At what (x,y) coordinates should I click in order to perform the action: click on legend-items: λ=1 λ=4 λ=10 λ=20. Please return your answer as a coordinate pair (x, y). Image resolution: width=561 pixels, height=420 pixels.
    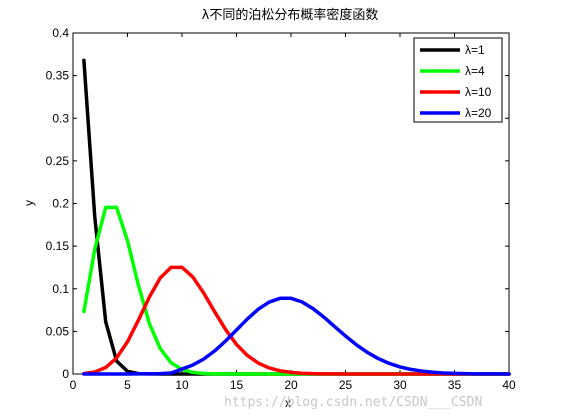
    Looking at the image, I should click on (456, 81).